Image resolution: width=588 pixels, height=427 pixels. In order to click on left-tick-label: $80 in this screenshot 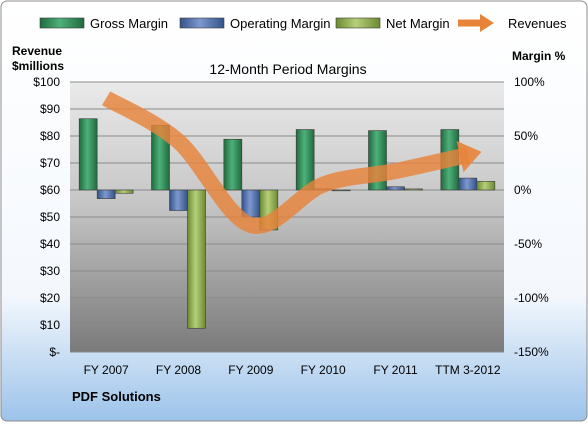, I will do `click(50, 136)`.